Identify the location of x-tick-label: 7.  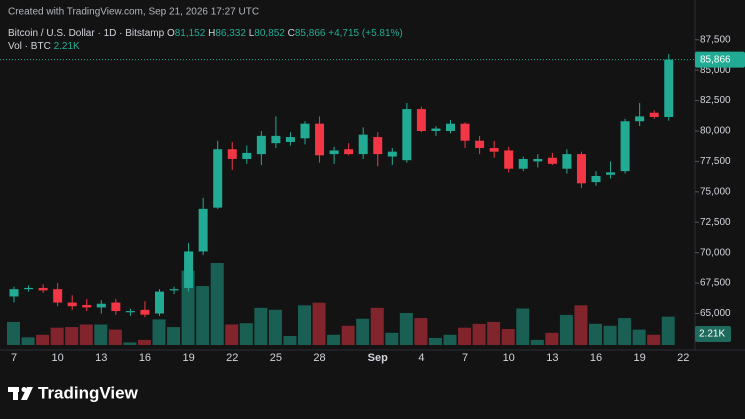
(465, 358).